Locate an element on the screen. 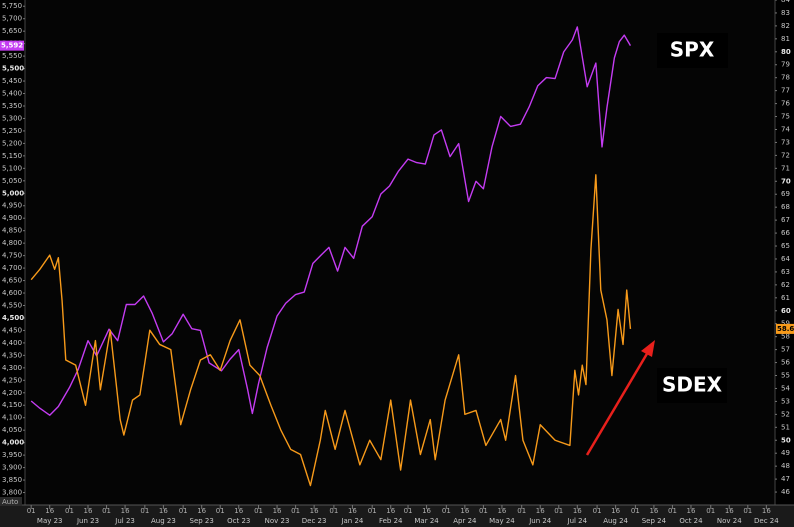 This screenshot has height=527, width=794. y-tick-label: 4,250 is located at coordinates (12, 380).